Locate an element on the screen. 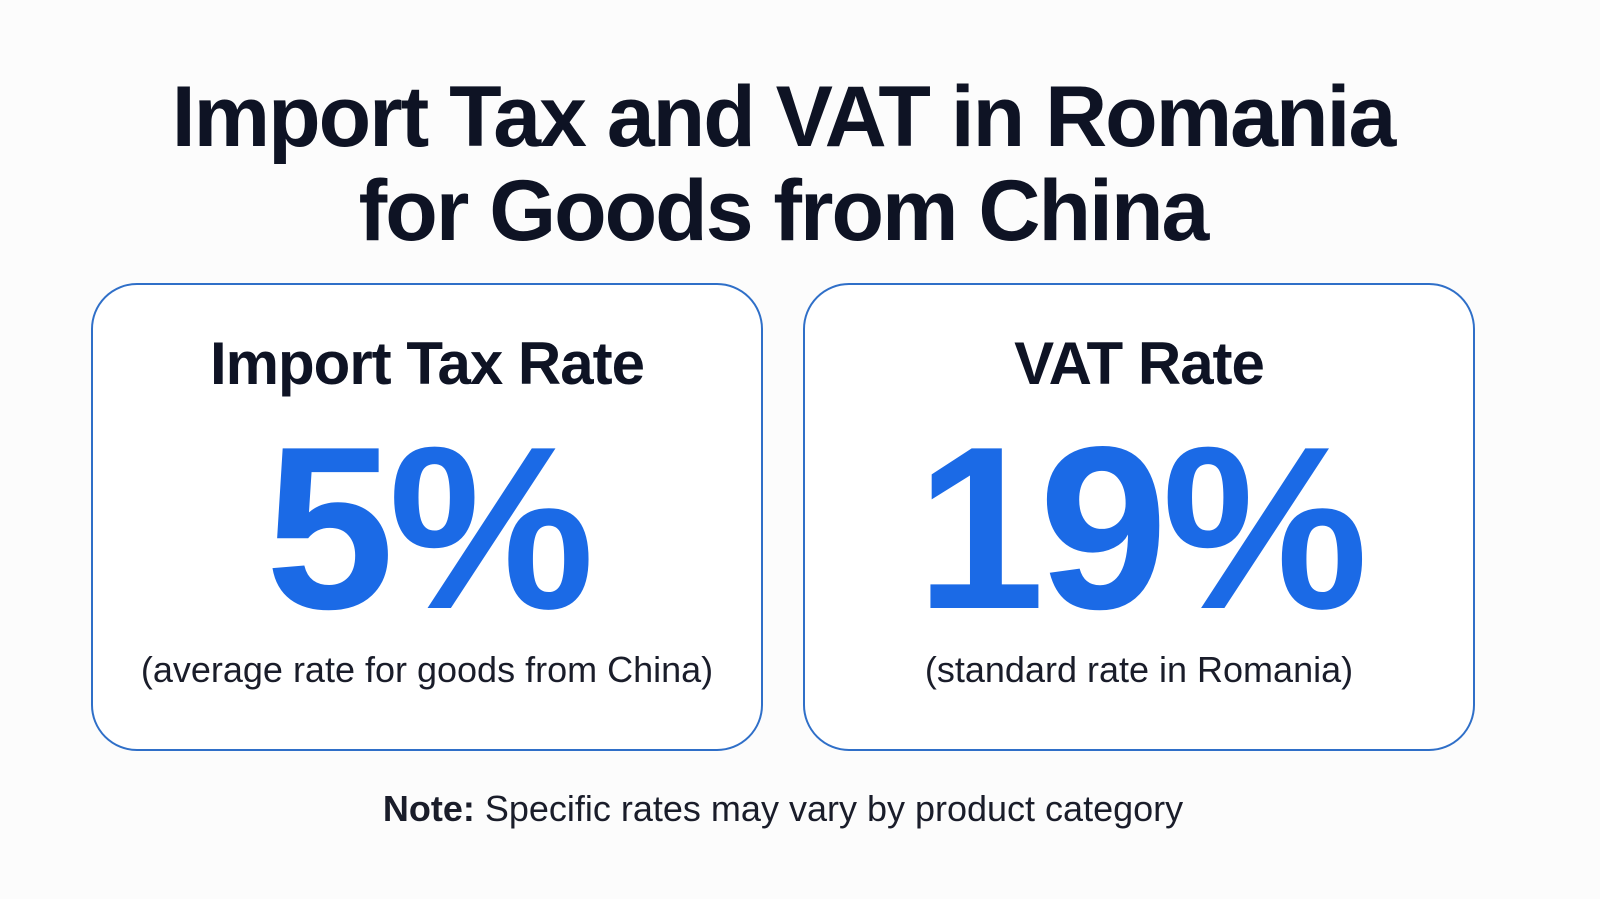 The width and height of the screenshot is (1600, 899). vat-heading: VAT Rate is located at coordinates (1139, 363).